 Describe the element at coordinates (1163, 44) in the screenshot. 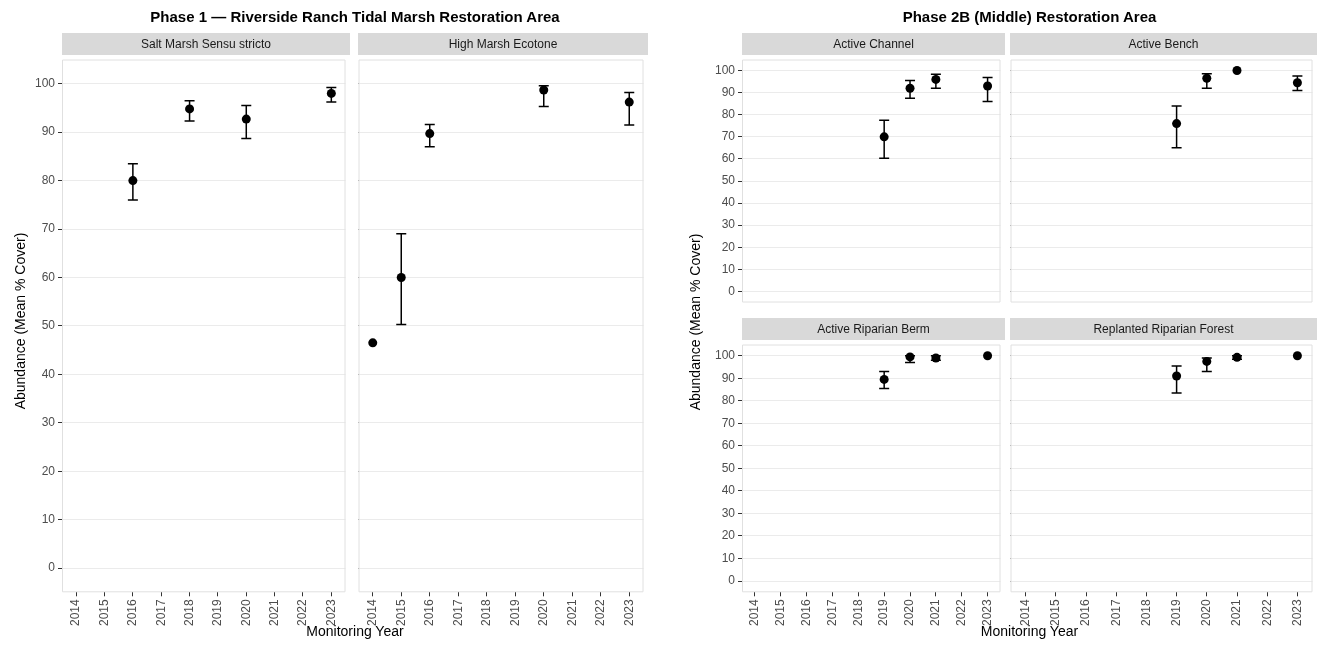

I see `chart-title: Active Bench` at that location.